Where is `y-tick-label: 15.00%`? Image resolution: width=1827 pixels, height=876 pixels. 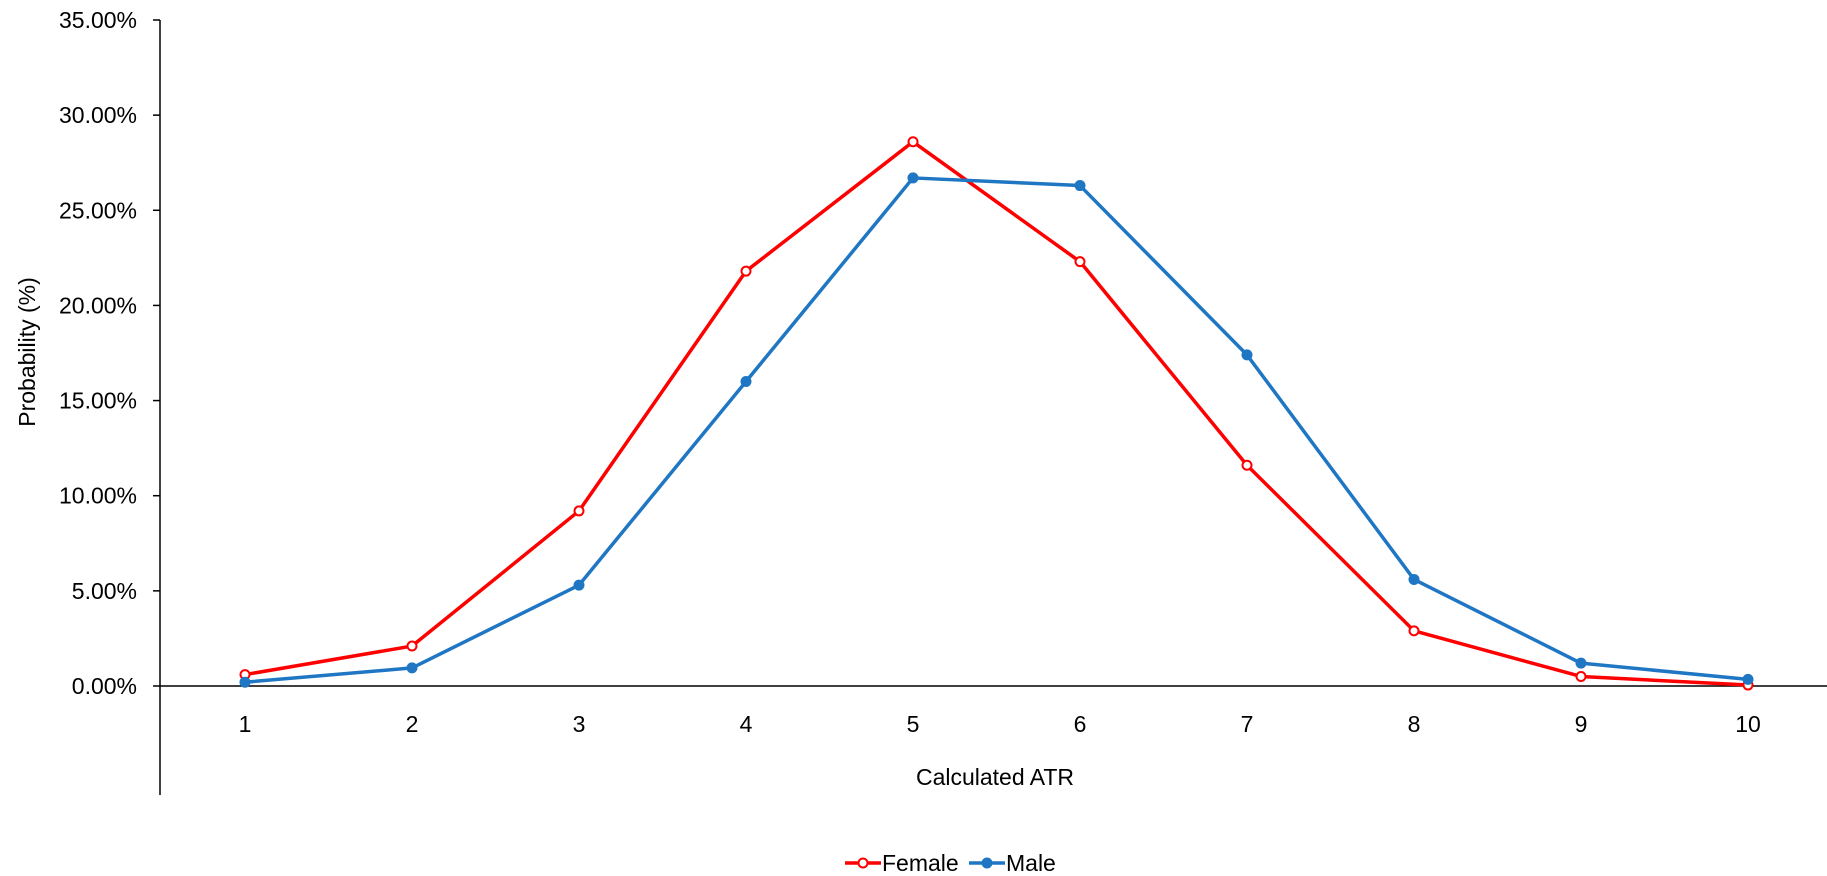 y-tick-label: 15.00% is located at coordinates (98, 401).